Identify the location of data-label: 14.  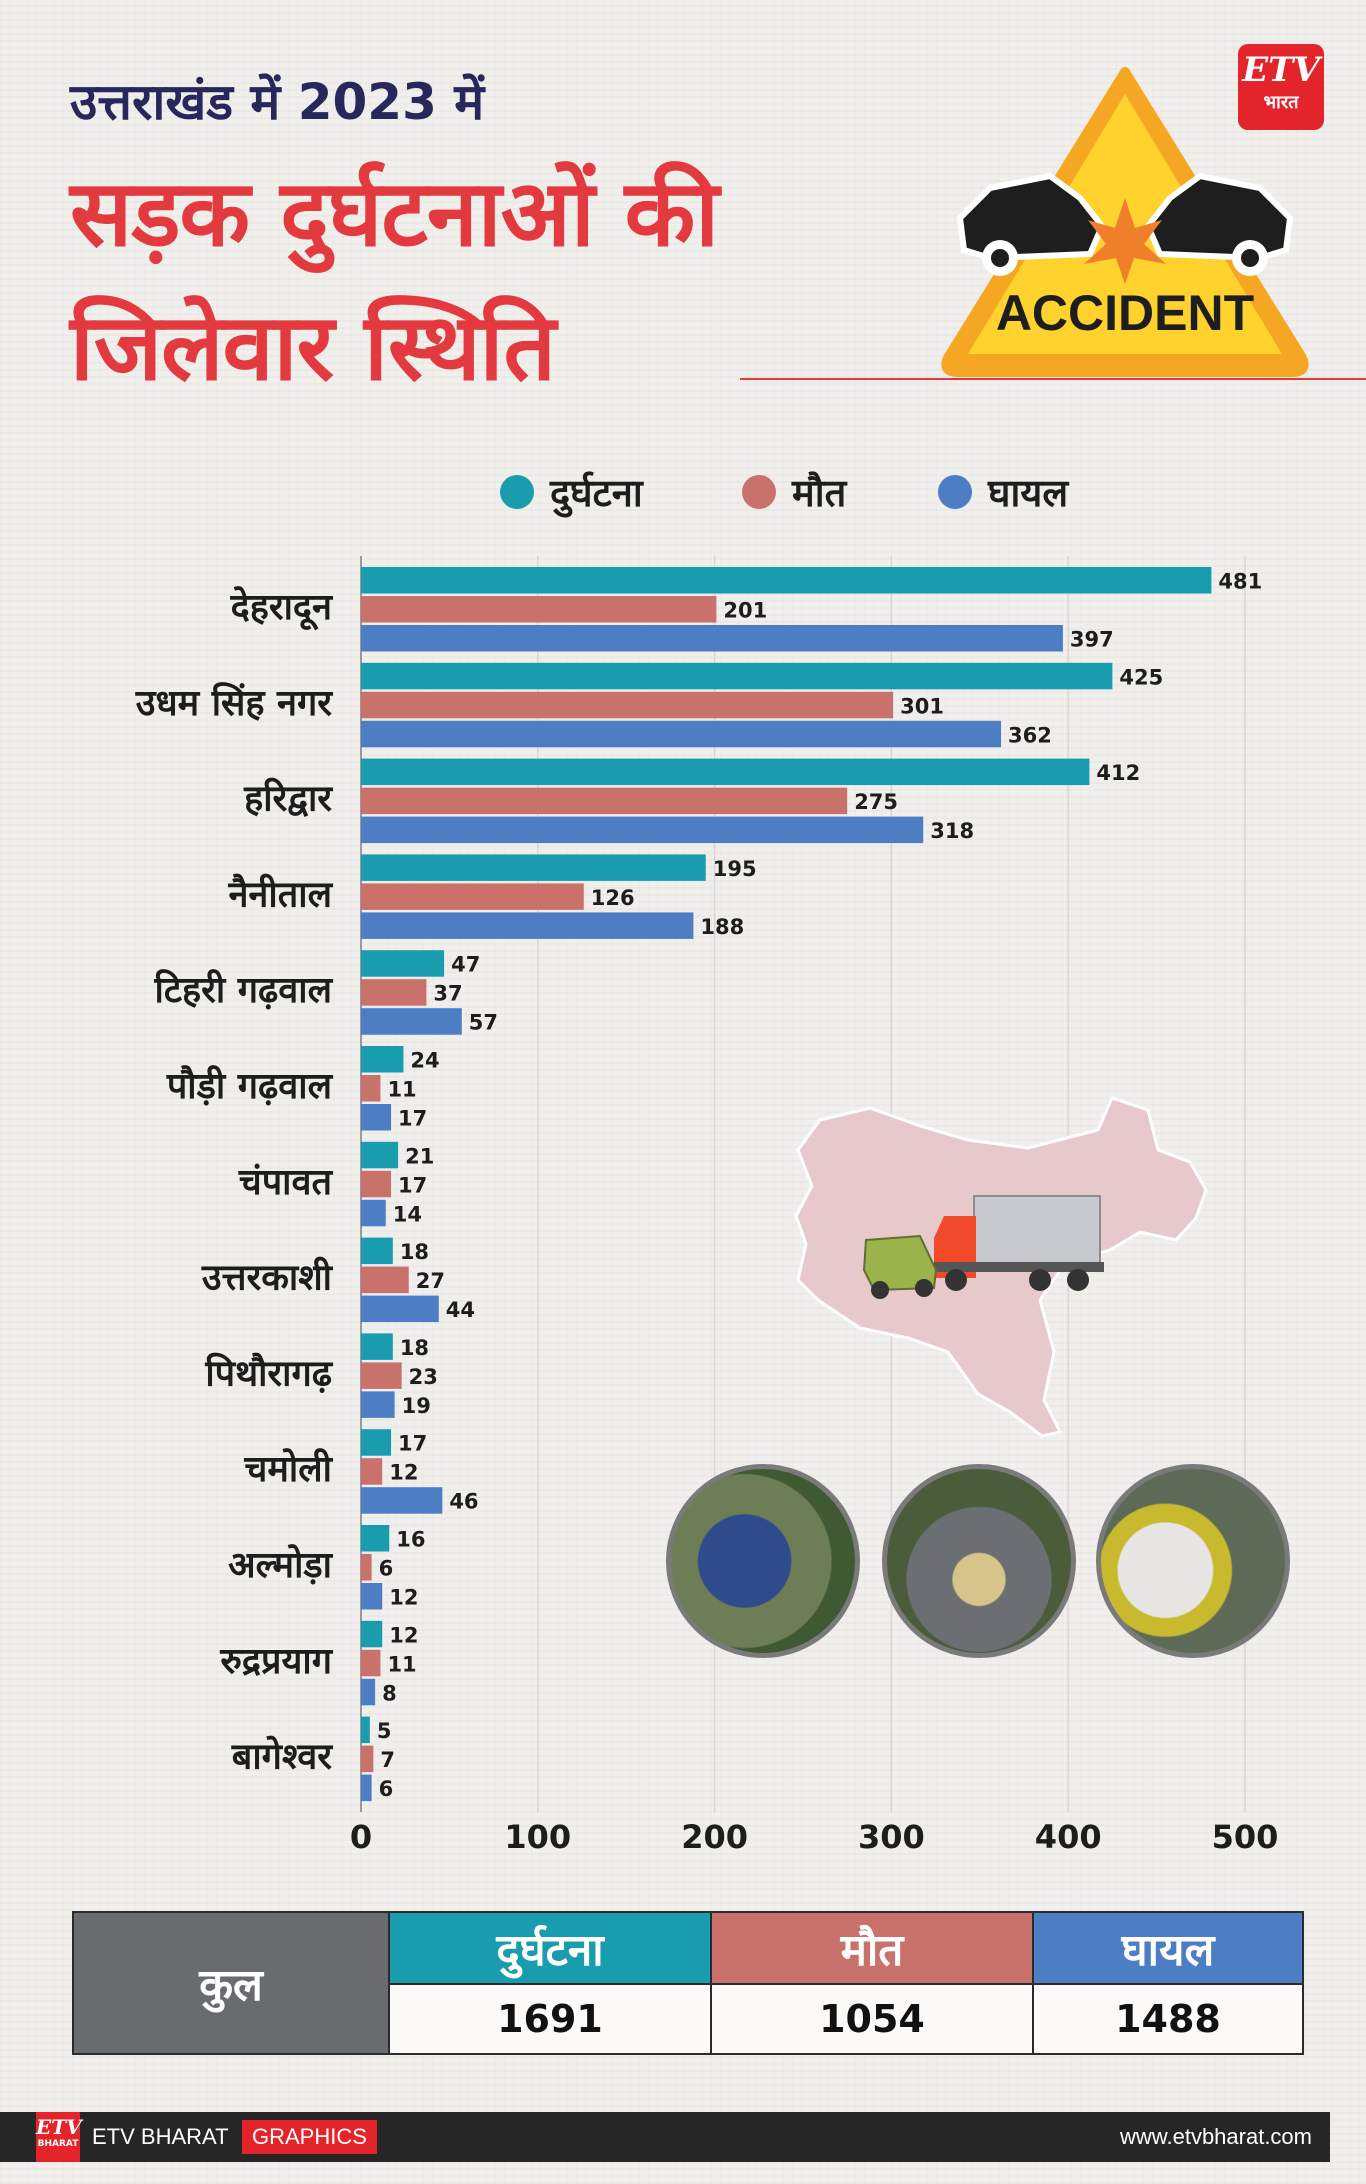
(407, 1214).